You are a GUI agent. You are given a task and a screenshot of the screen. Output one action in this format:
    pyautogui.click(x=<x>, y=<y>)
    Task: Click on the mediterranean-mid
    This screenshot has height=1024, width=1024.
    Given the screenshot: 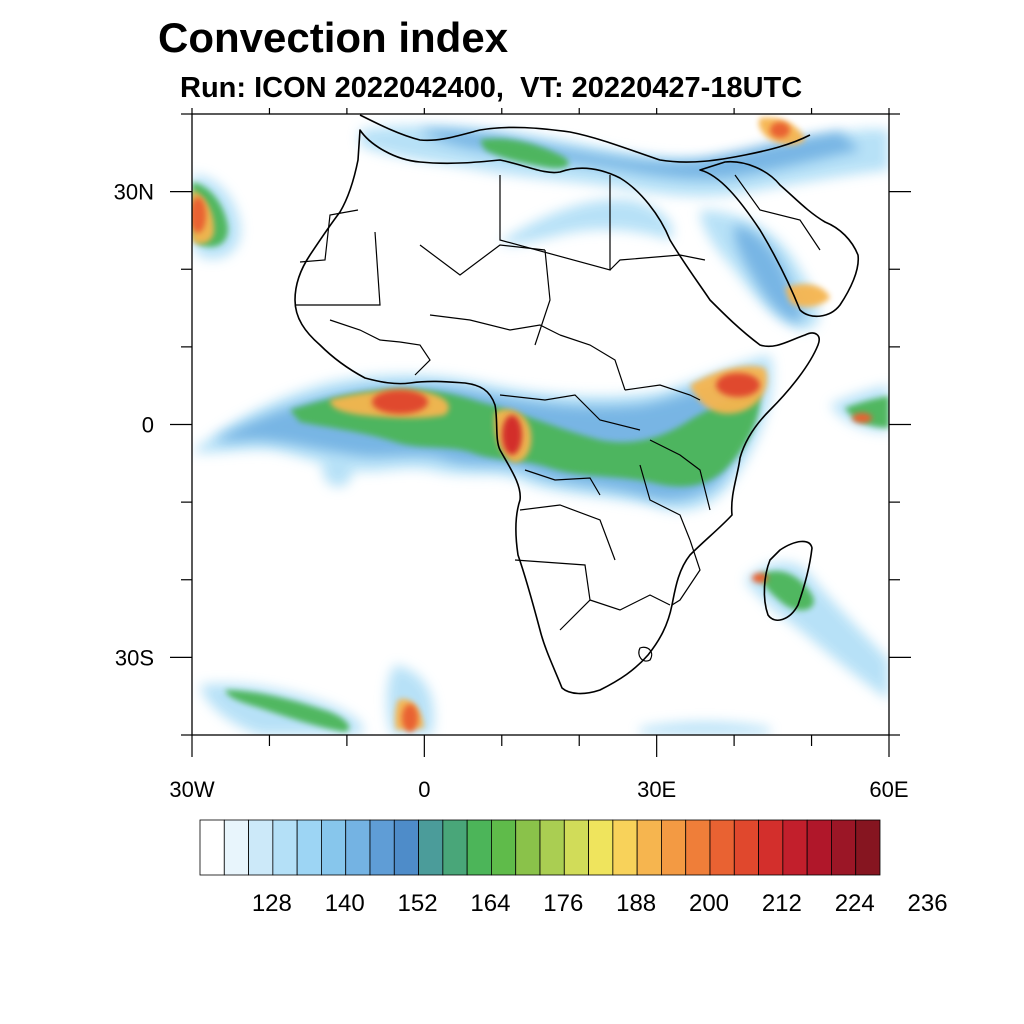 What is the action you would take?
    pyautogui.click(x=640, y=154)
    